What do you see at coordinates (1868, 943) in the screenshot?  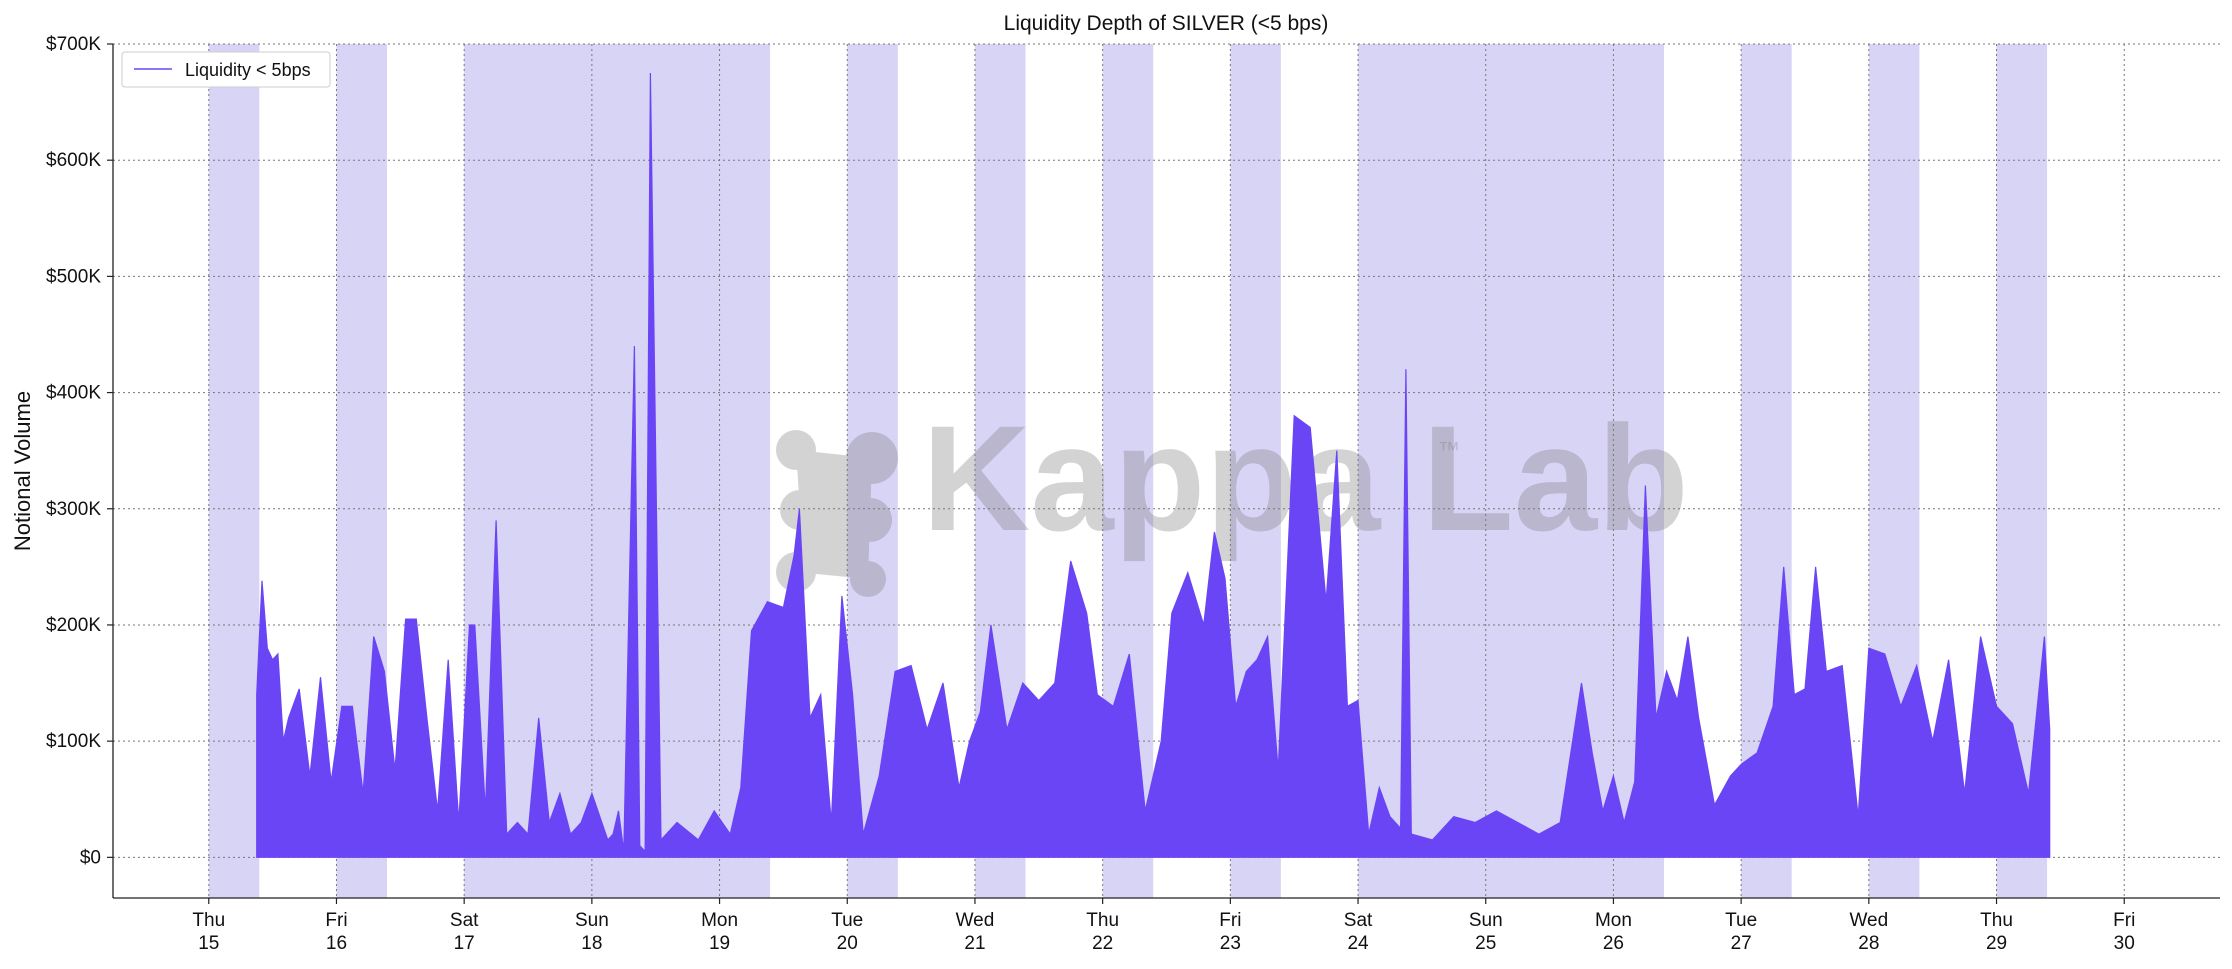 I see `x-tick-label-date: 28` at bounding box center [1868, 943].